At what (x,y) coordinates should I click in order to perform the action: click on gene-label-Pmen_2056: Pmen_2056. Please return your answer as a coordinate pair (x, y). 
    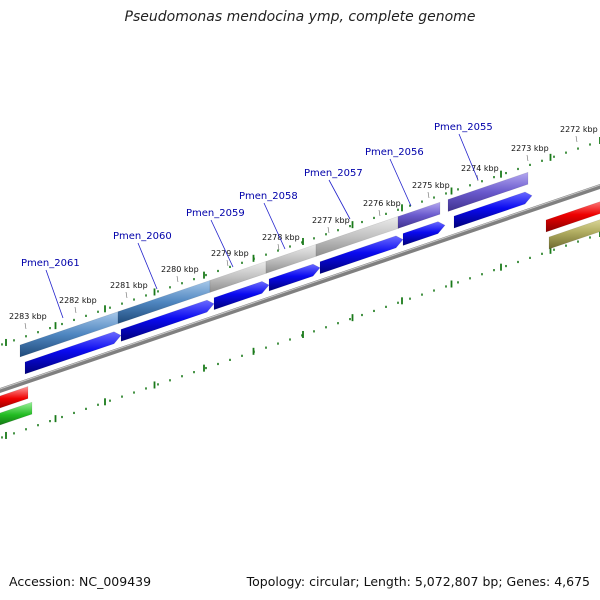
    Looking at the image, I should click on (394, 152).